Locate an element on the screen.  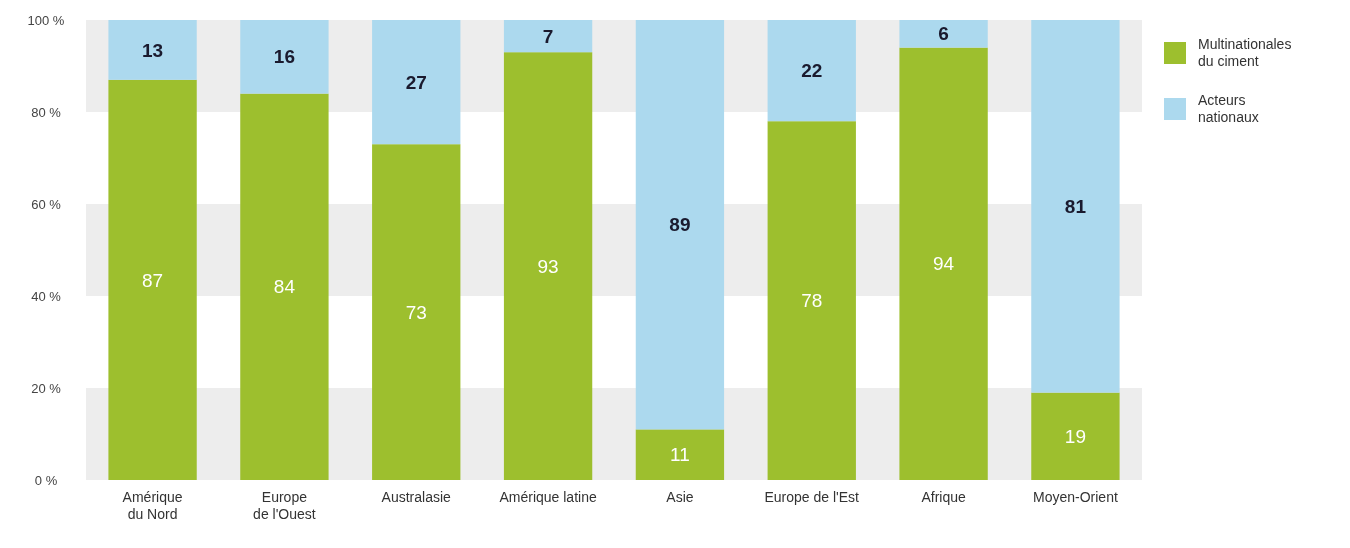
data-label: 87 is located at coordinates (153, 280).